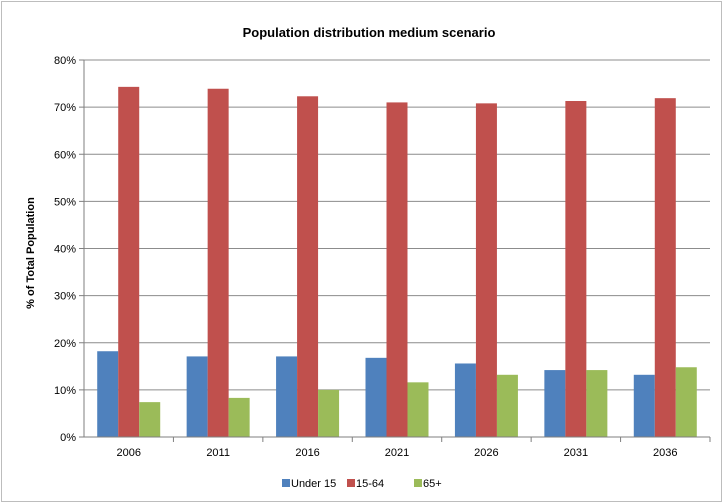  I want to click on bar-under-15-2006, so click(108, 394).